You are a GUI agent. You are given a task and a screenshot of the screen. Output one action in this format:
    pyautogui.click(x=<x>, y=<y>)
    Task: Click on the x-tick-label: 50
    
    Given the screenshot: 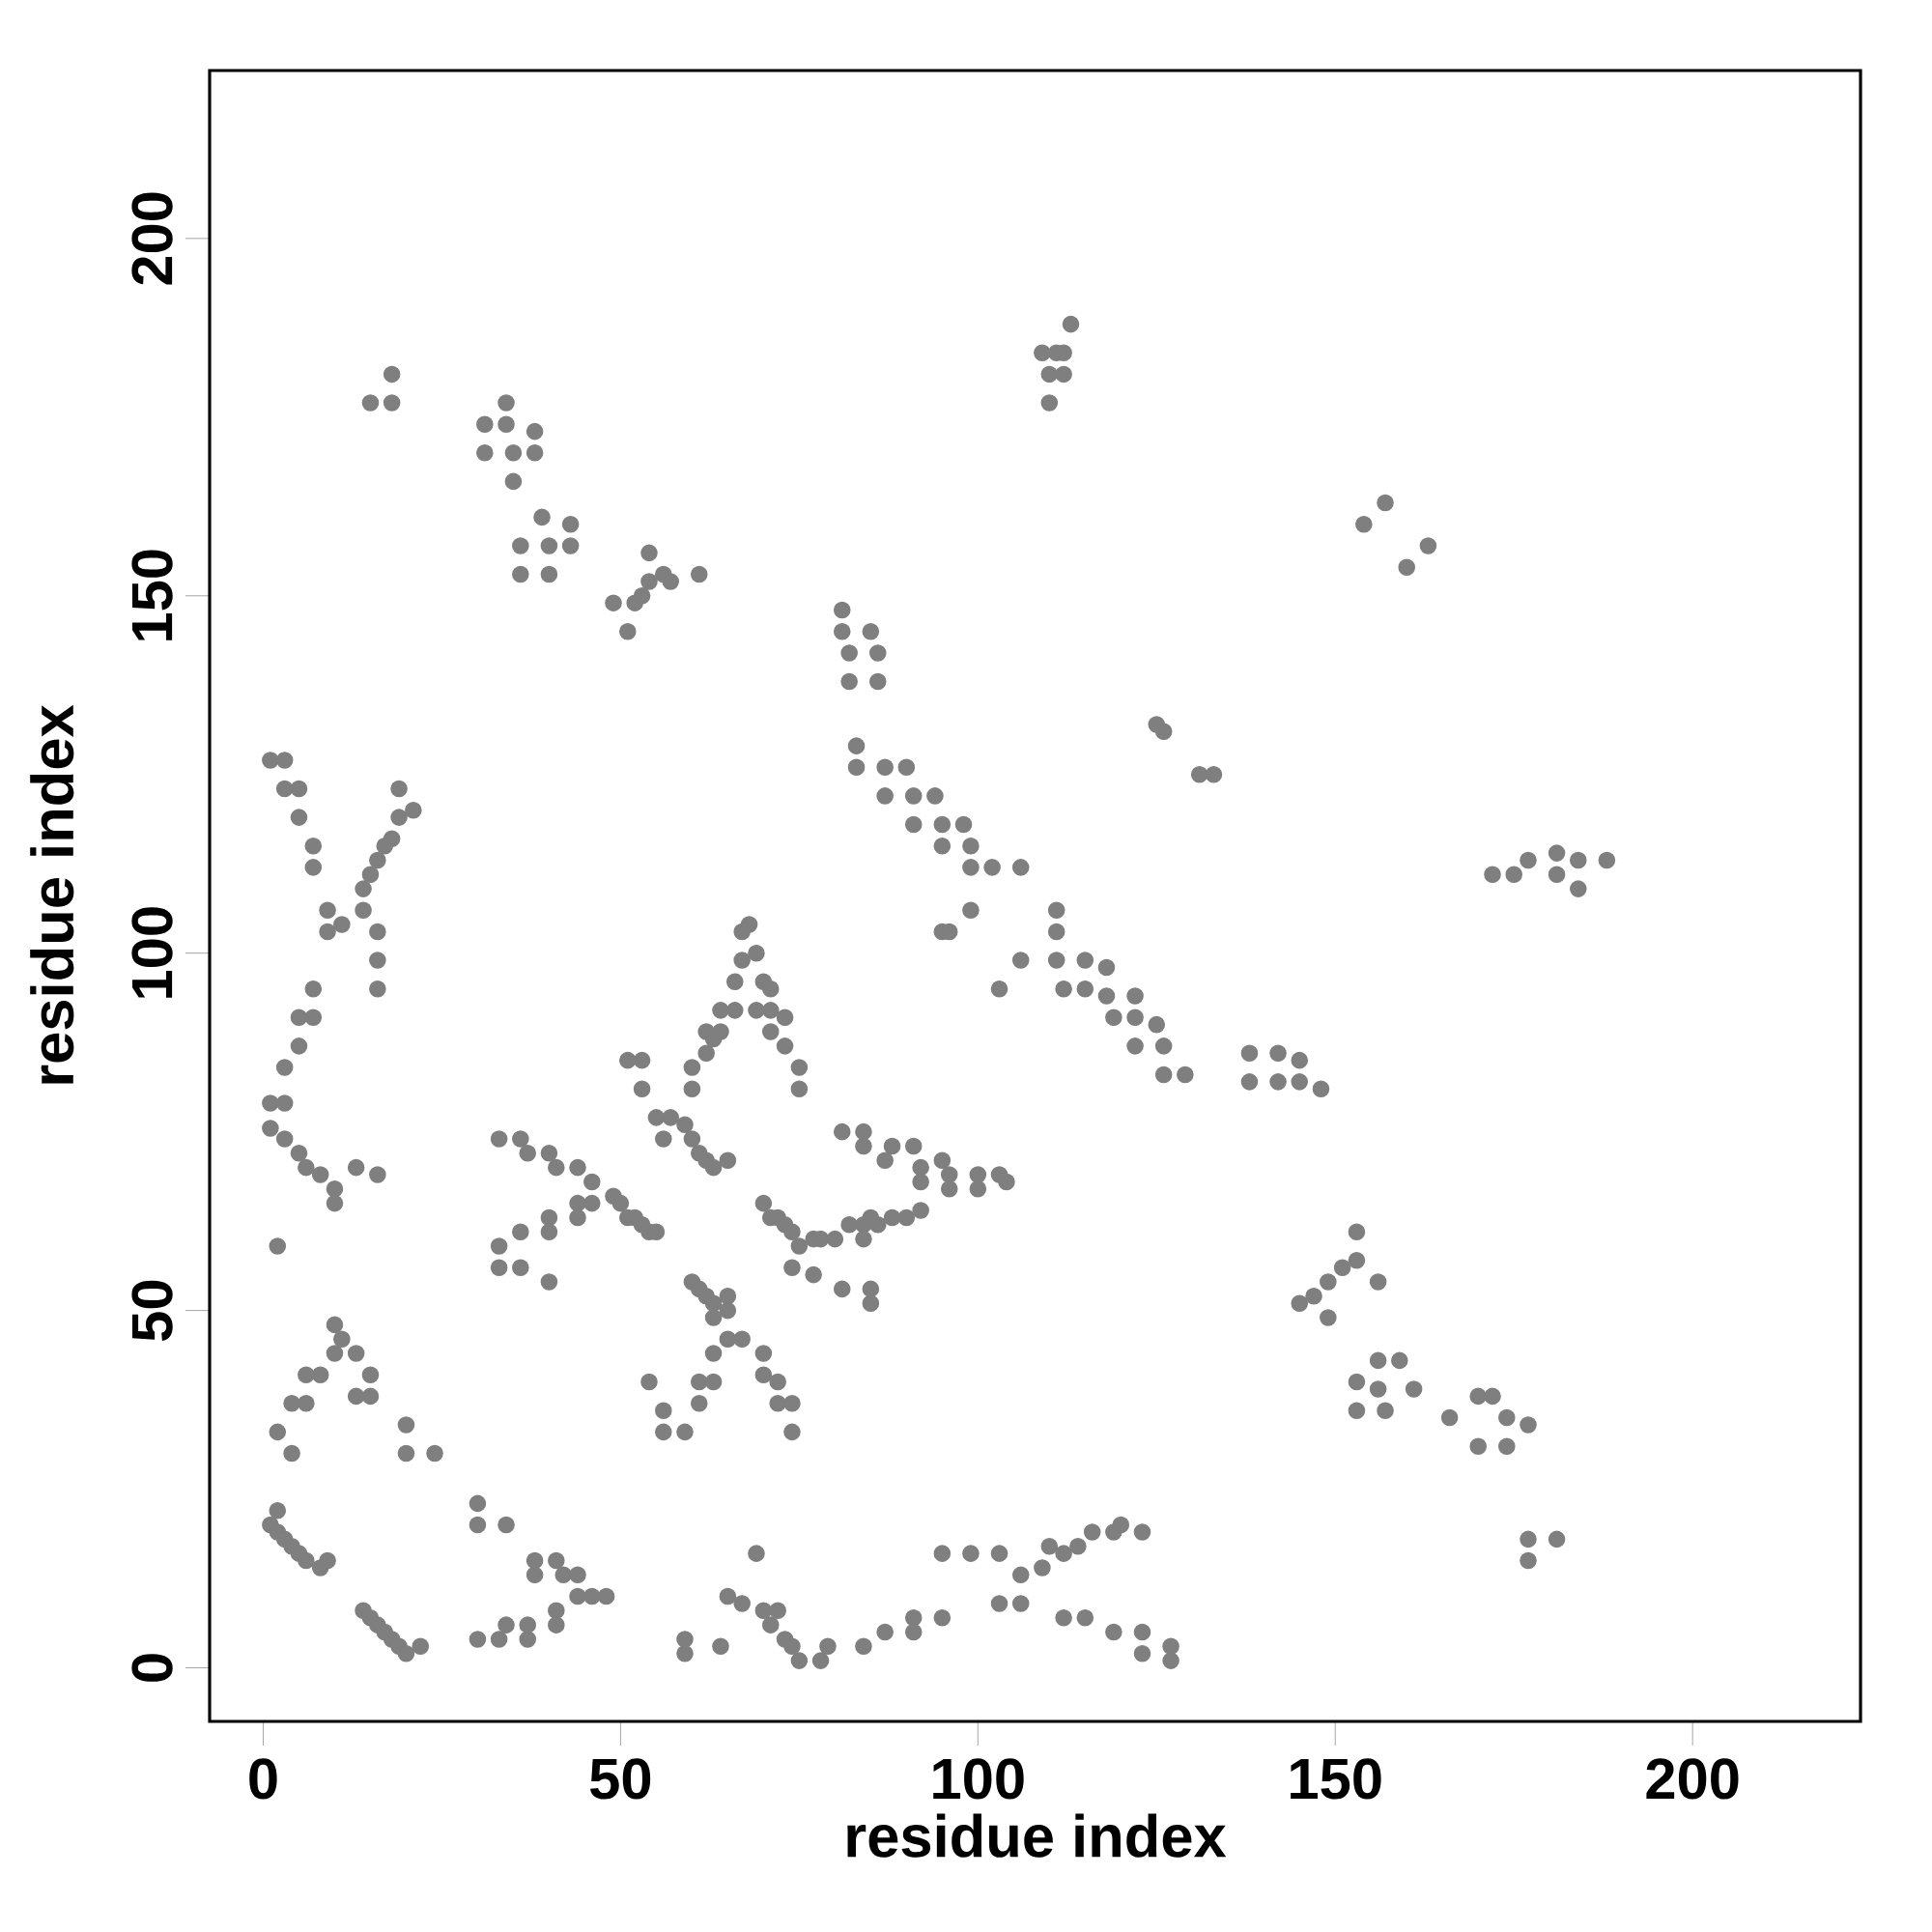 What is the action you would take?
    pyautogui.click(x=620, y=1779)
    